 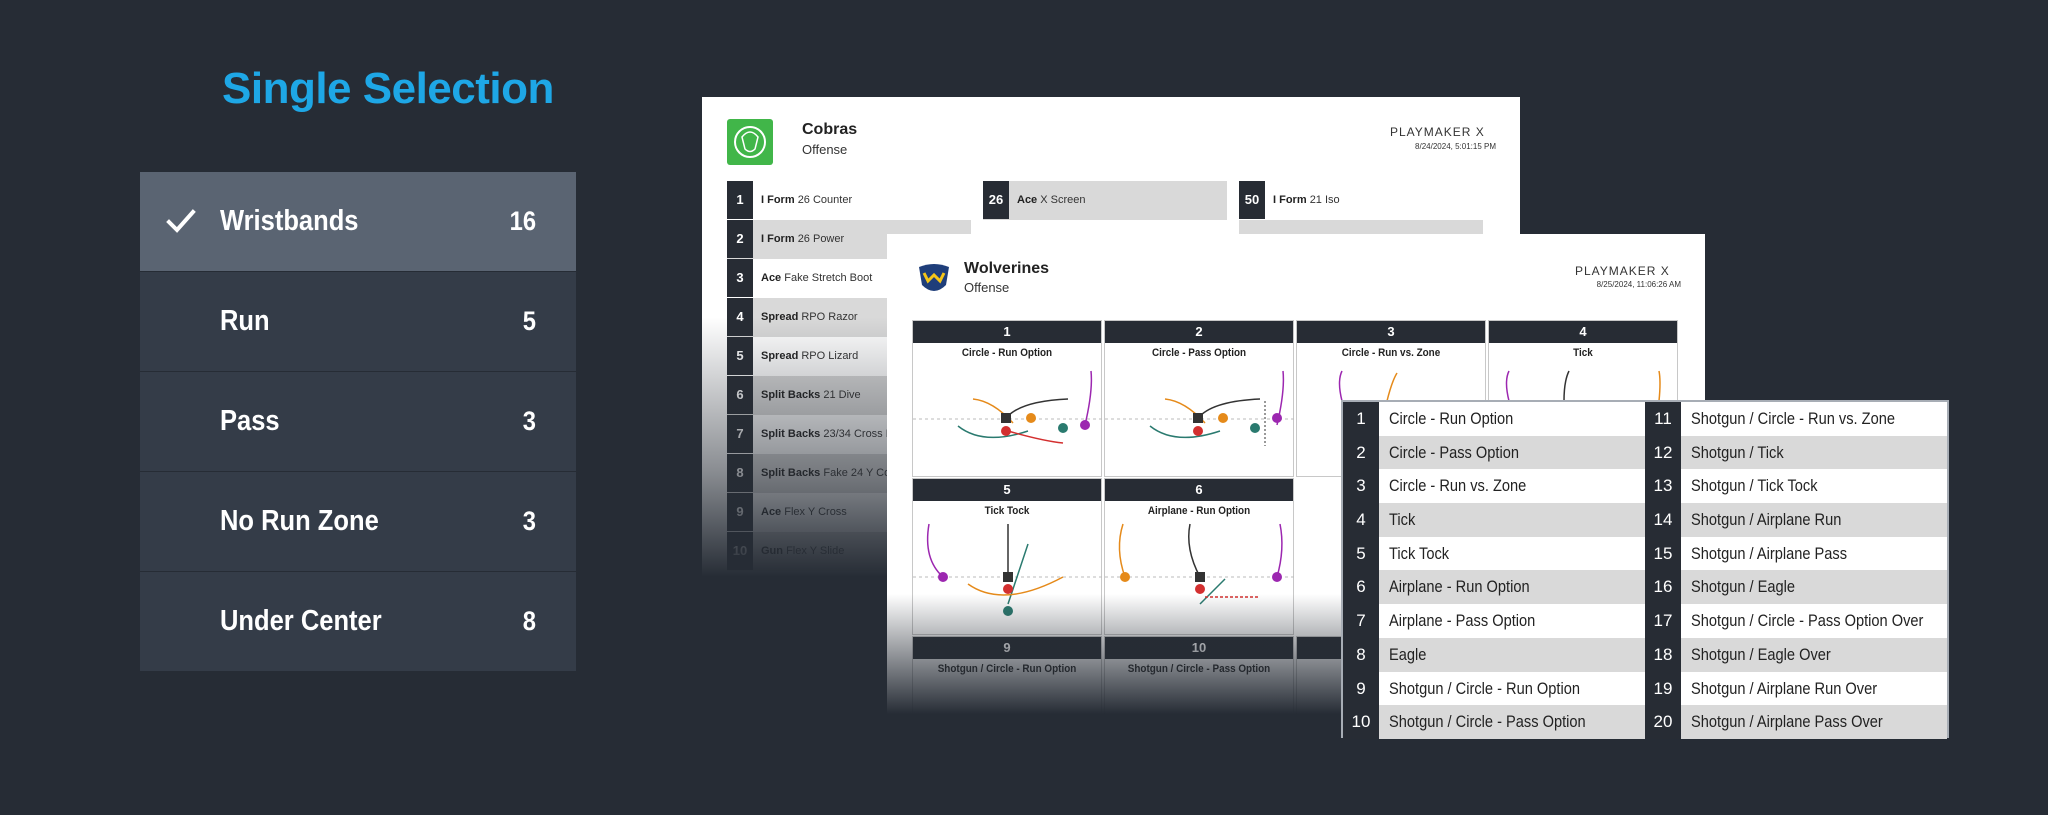 What do you see at coordinates (358, 321) in the screenshot?
I see `option-run: Run 5` at bounding box center [358, 321].